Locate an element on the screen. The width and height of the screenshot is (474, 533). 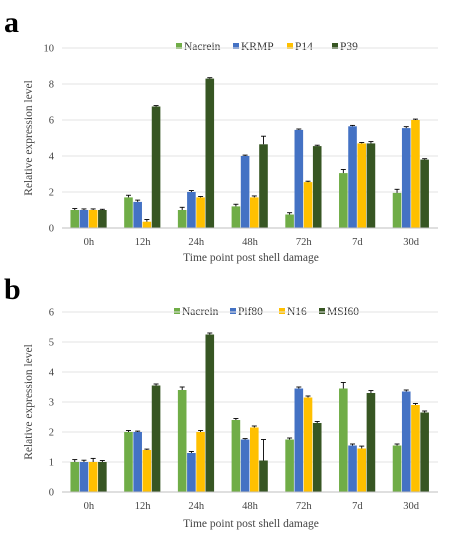
y-axis-label-b: Relative expression level is located at coordinates (29, 402).